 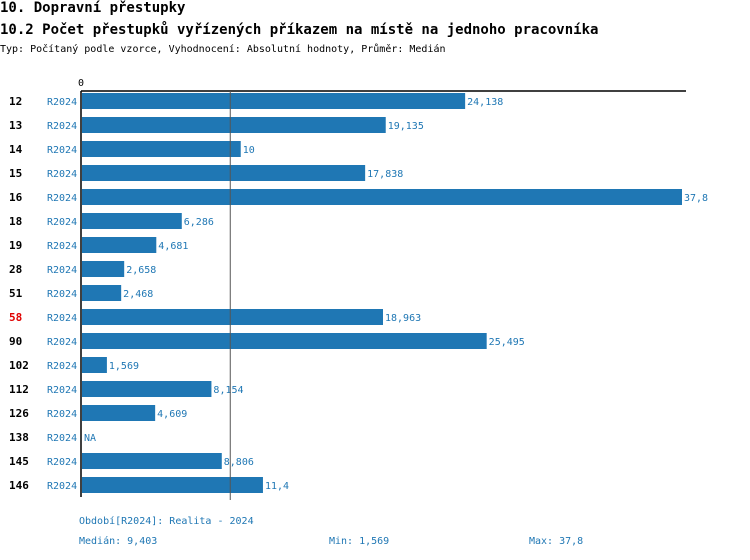 What do you see at coordinates (16, 293) in the screenshot?
I see `category-label: 51` at bounding box center [16, 293].